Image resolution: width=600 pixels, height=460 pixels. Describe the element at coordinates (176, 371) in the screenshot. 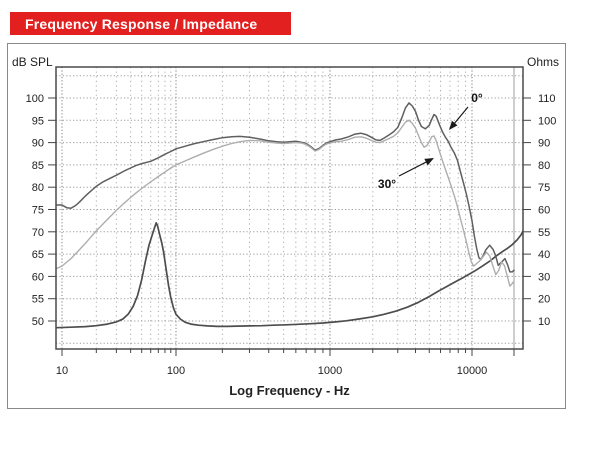

I see `x-tick-label: 100` at that location.